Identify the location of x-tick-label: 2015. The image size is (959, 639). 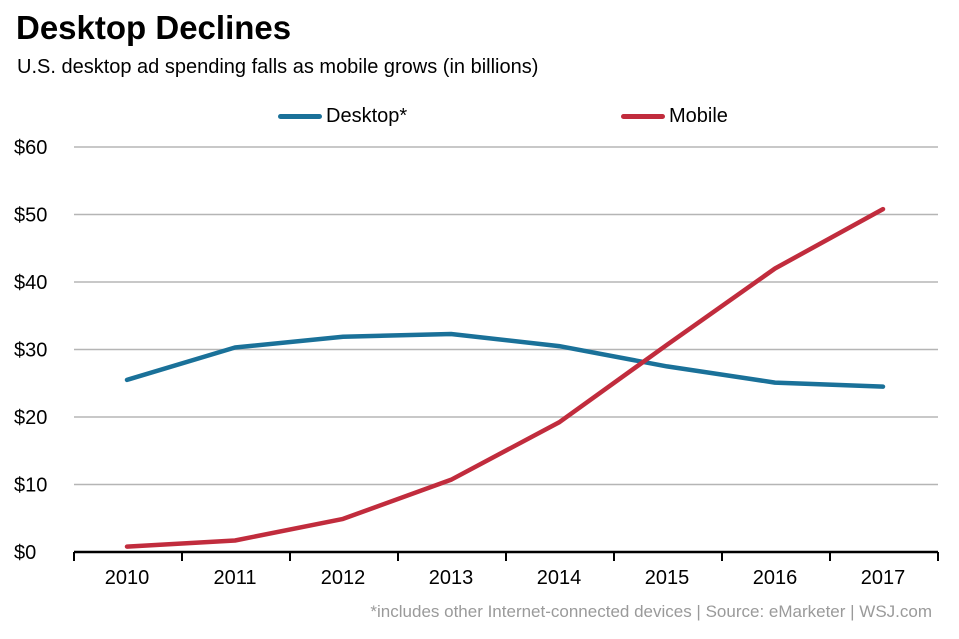
(667, 578).